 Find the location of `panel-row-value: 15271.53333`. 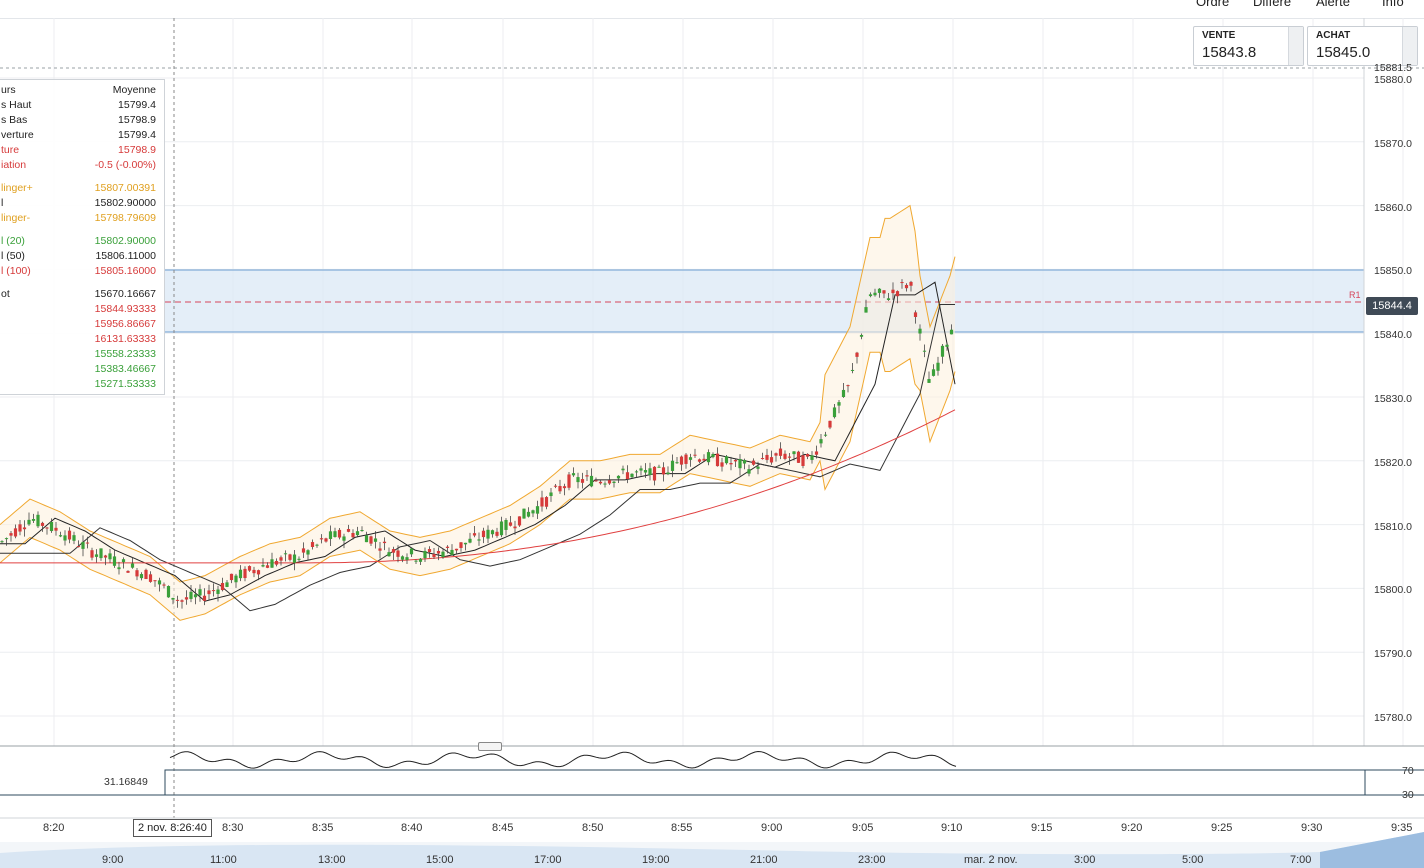

panel-row-value: 15271.53333 is located at coordinates (125, 384).